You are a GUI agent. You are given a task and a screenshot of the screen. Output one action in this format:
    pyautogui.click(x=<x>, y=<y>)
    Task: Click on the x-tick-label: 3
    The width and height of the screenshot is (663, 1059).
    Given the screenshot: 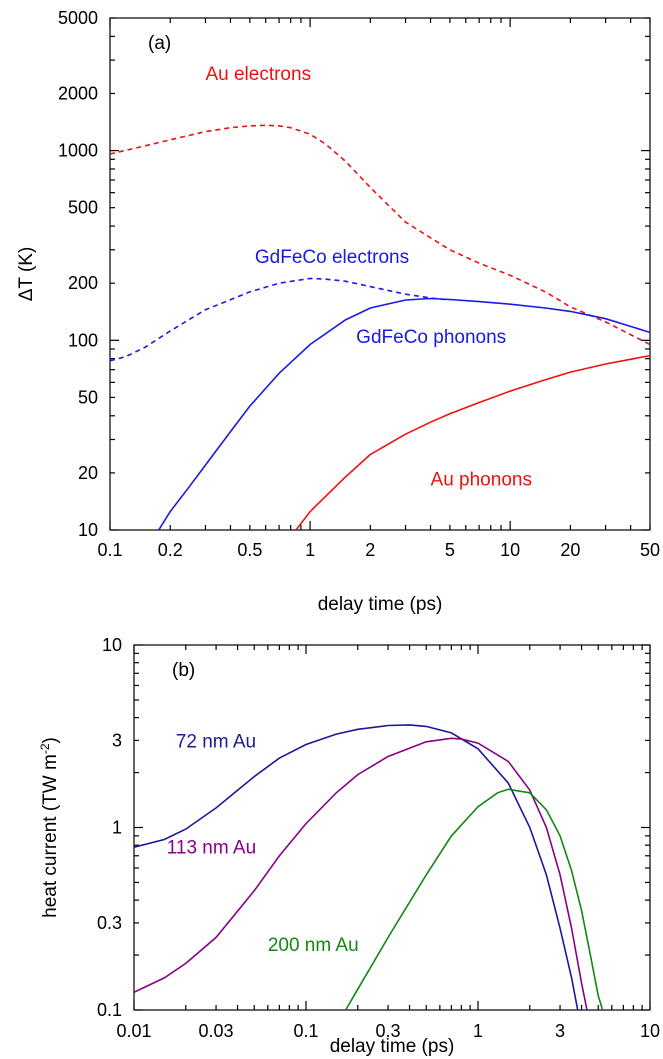 What is the action you would take?
    pyautogui.click(x=560, y=1031)
    